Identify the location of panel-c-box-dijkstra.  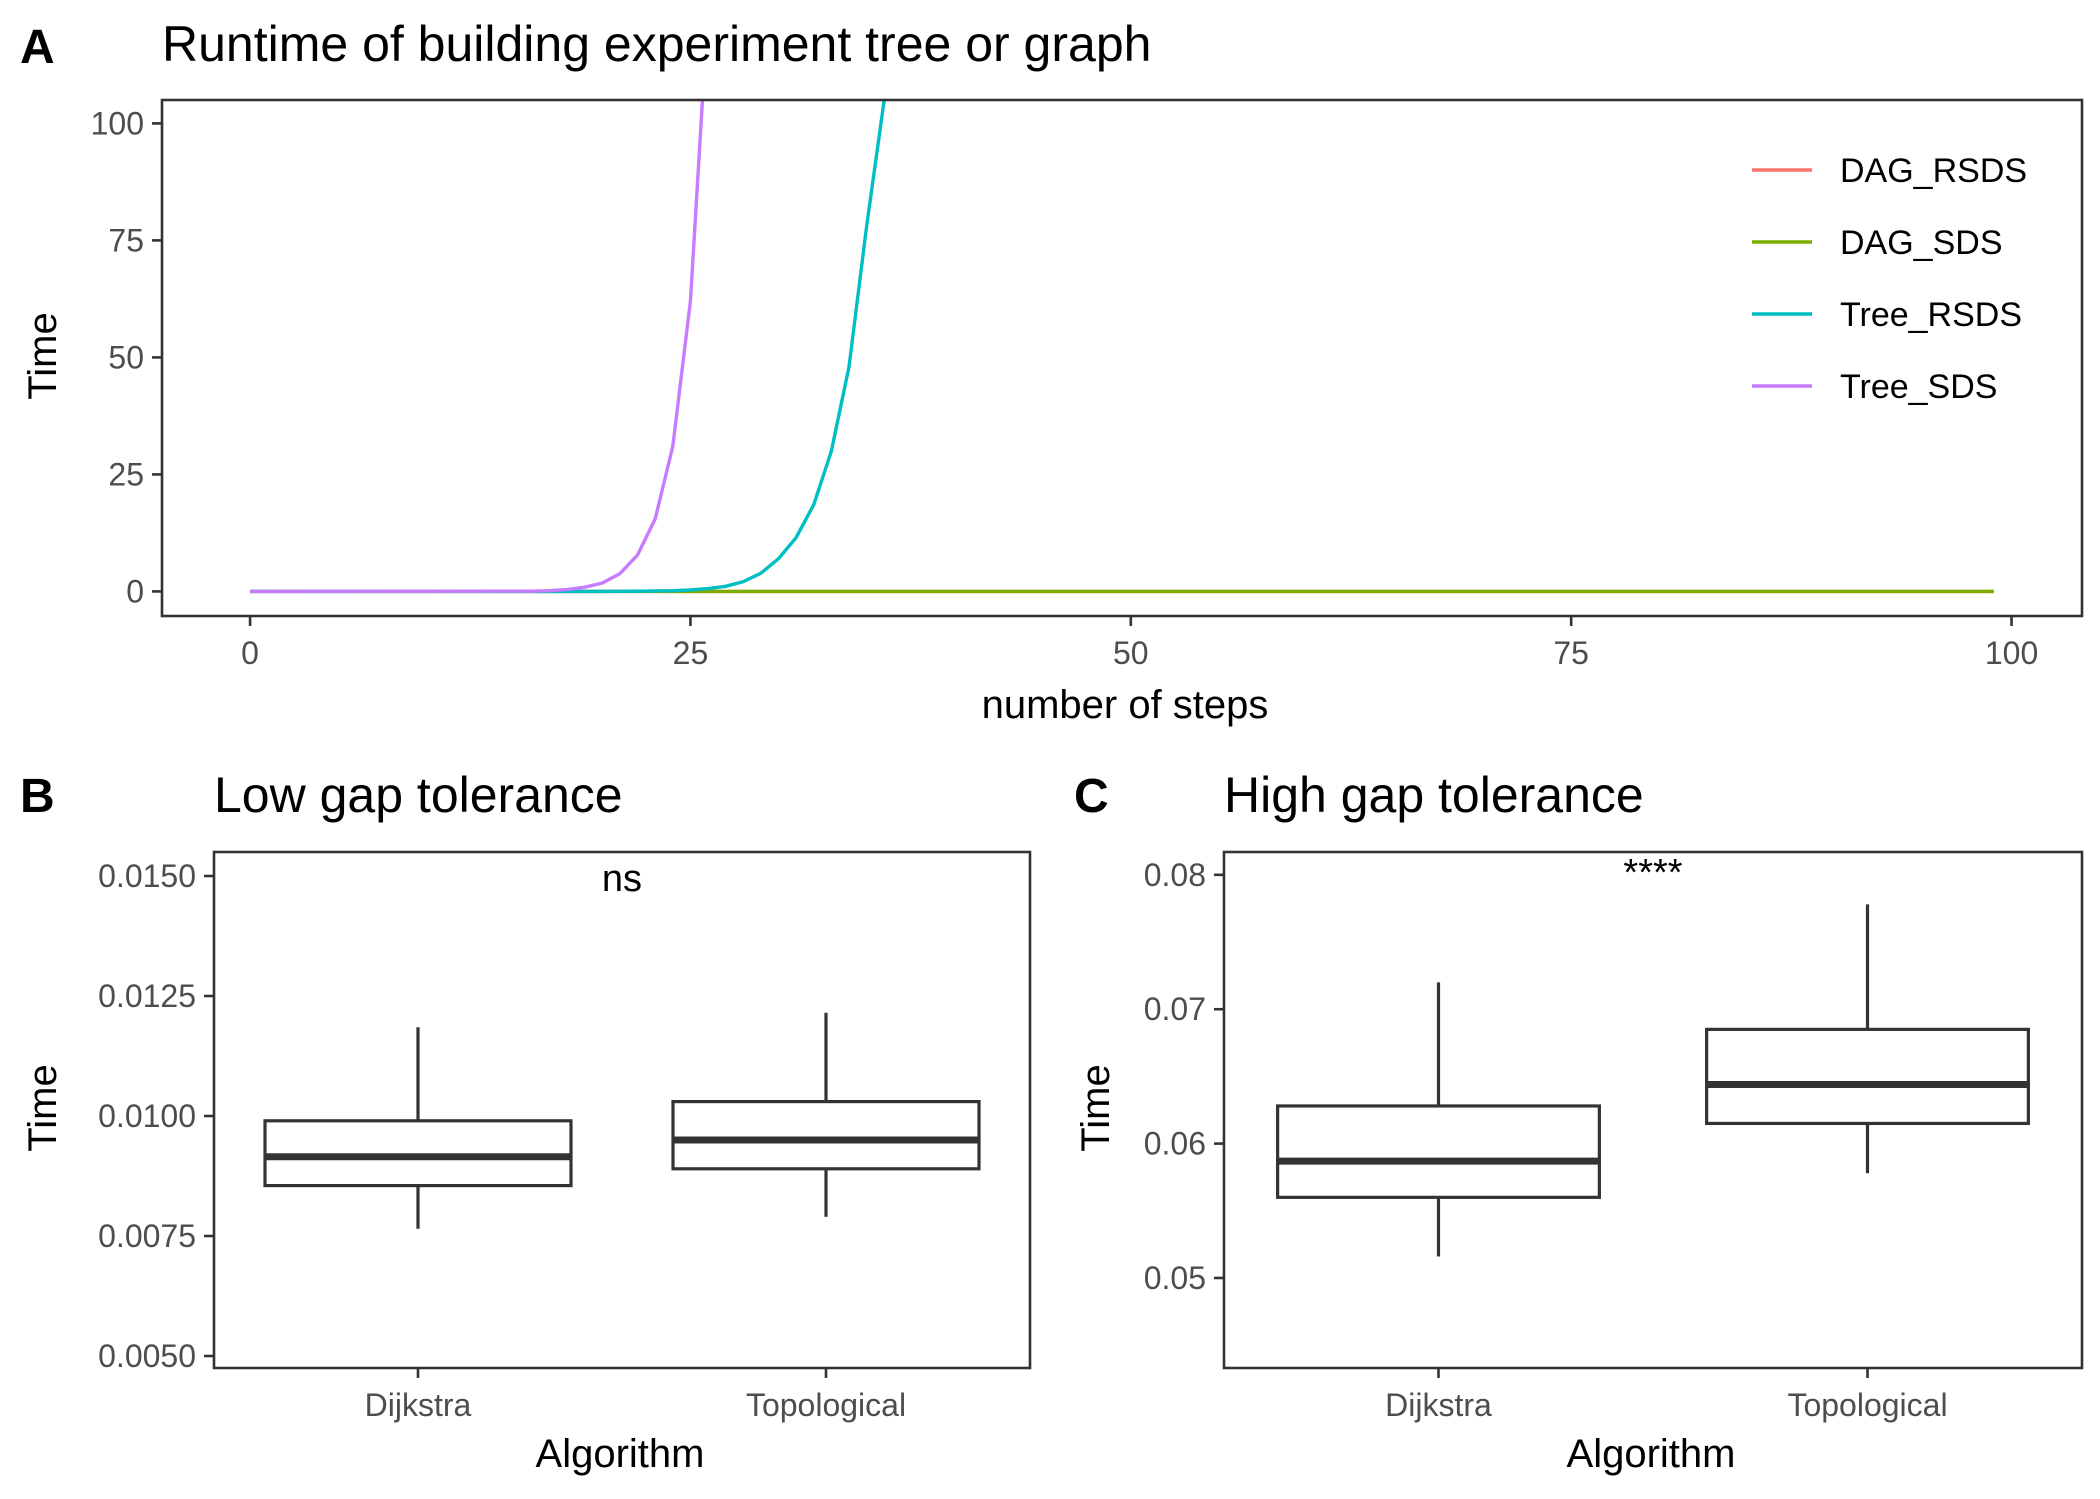
(1438, 1119).